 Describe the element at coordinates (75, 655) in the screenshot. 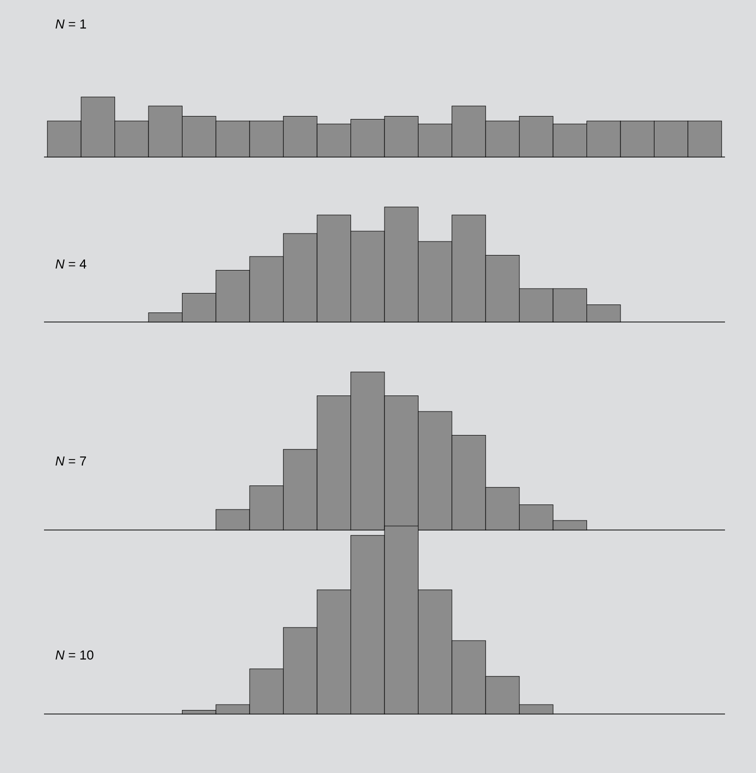

I see `text: N = 10` at that location.